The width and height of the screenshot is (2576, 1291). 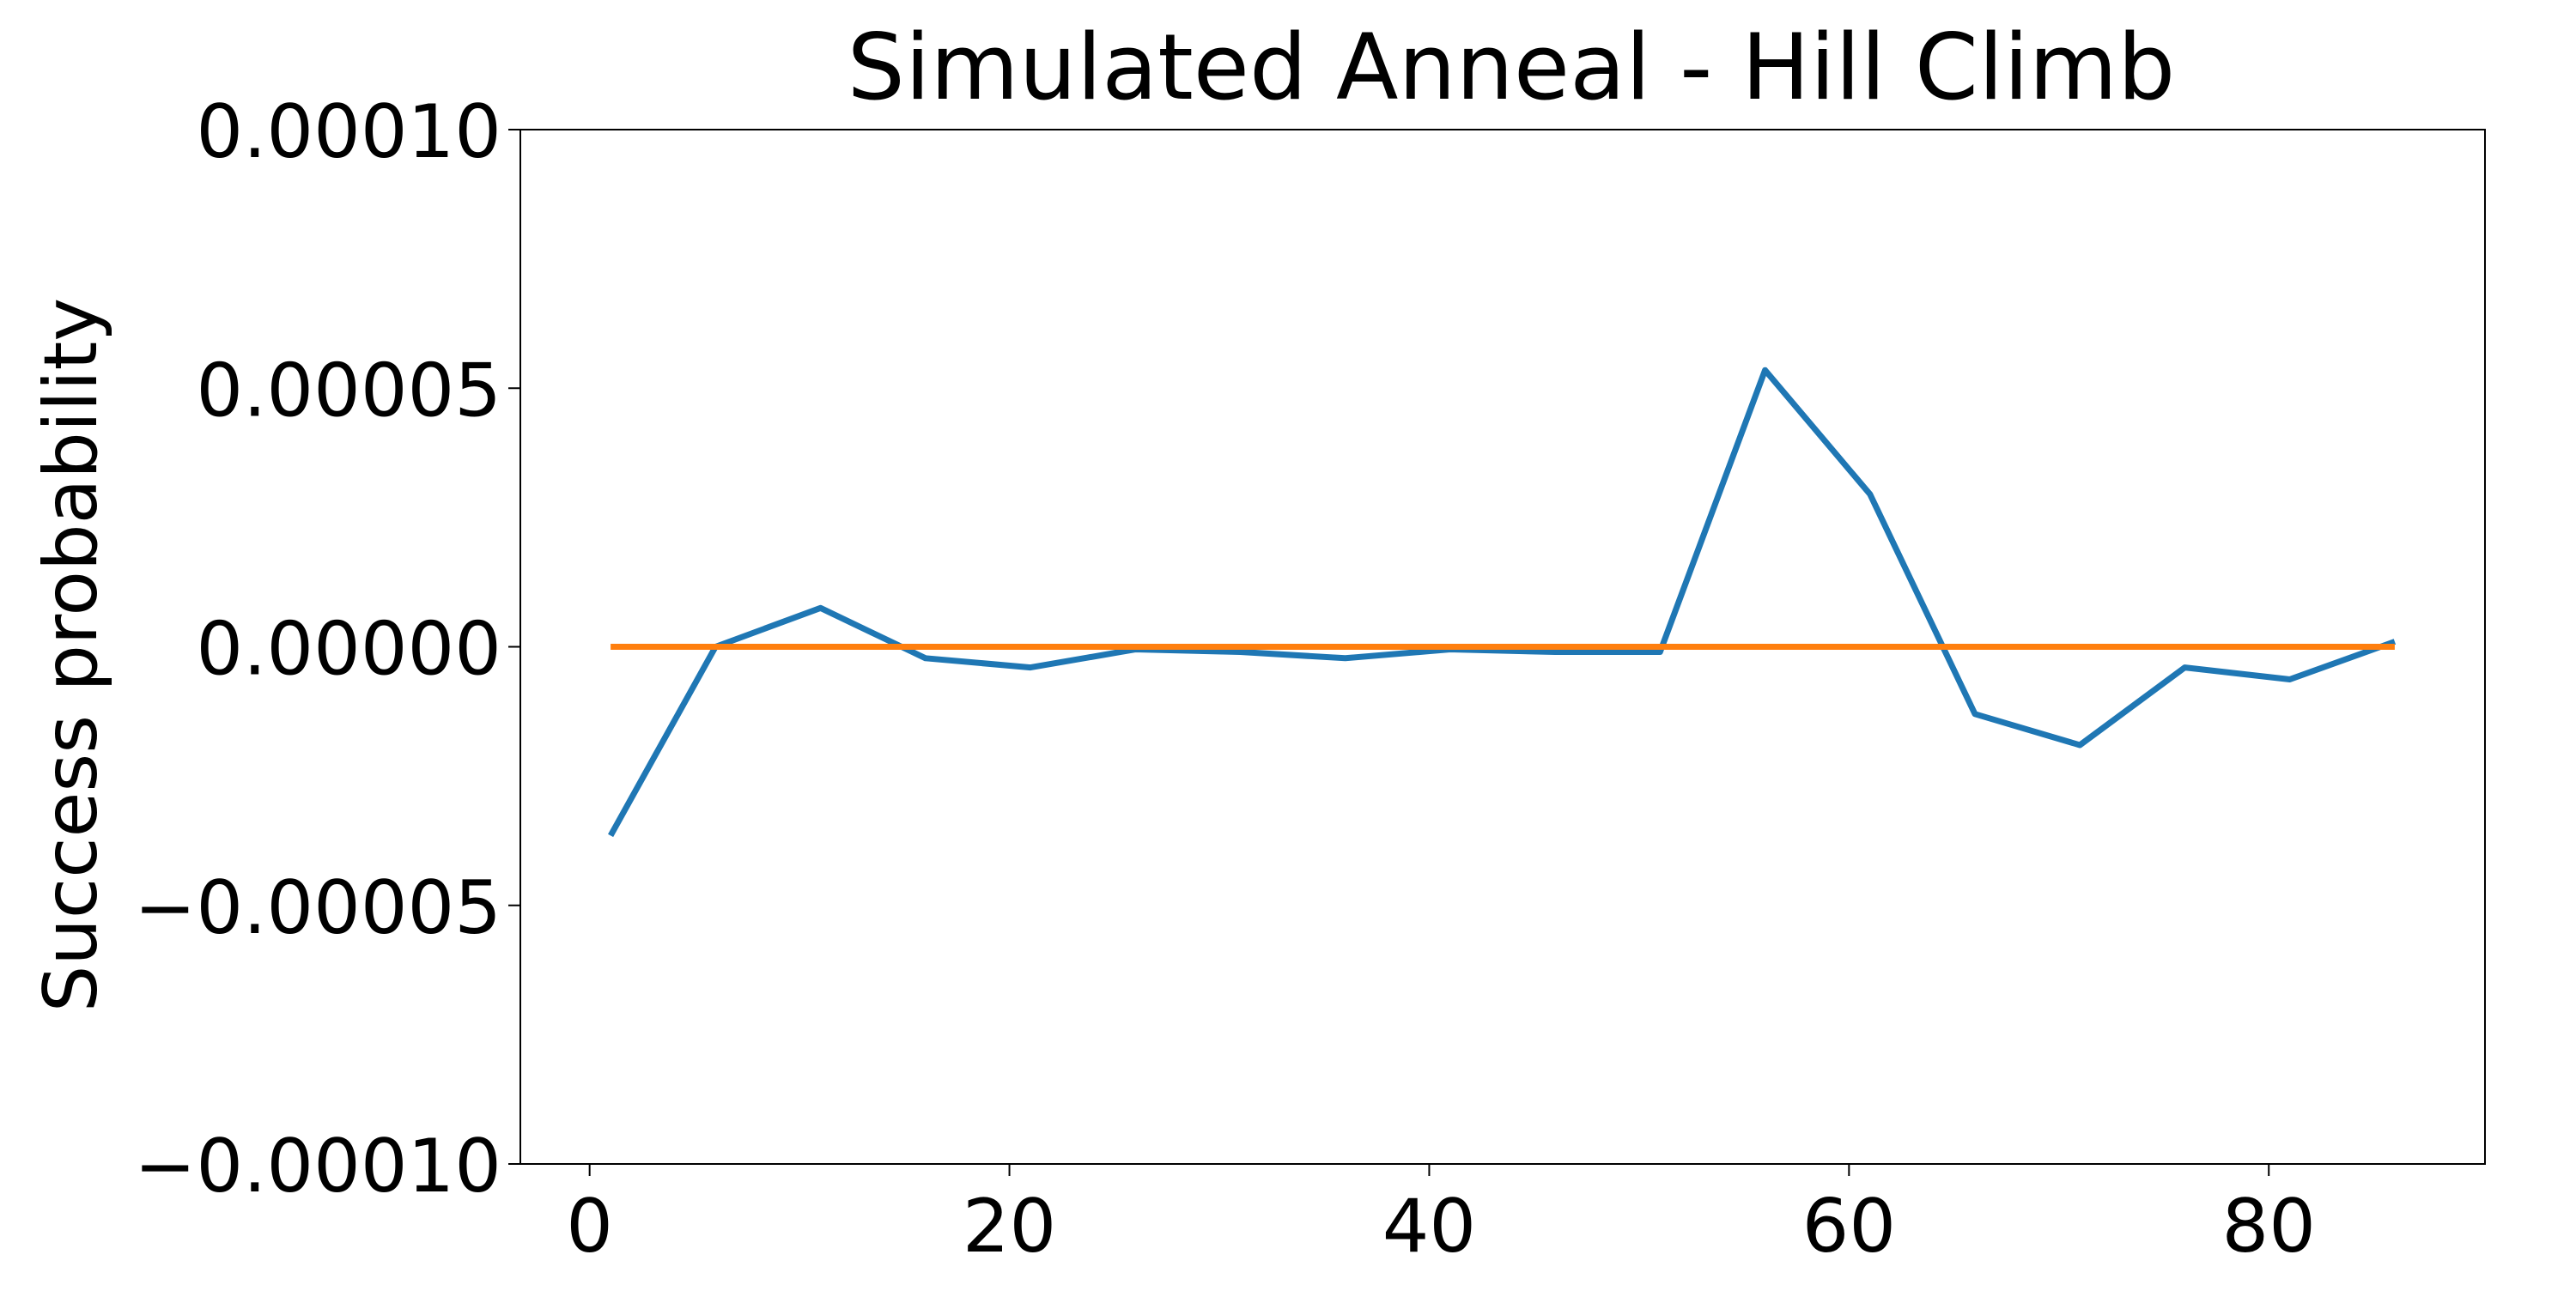 I want to click on x-tick-label: 80, so click(x=2269, y=1227).